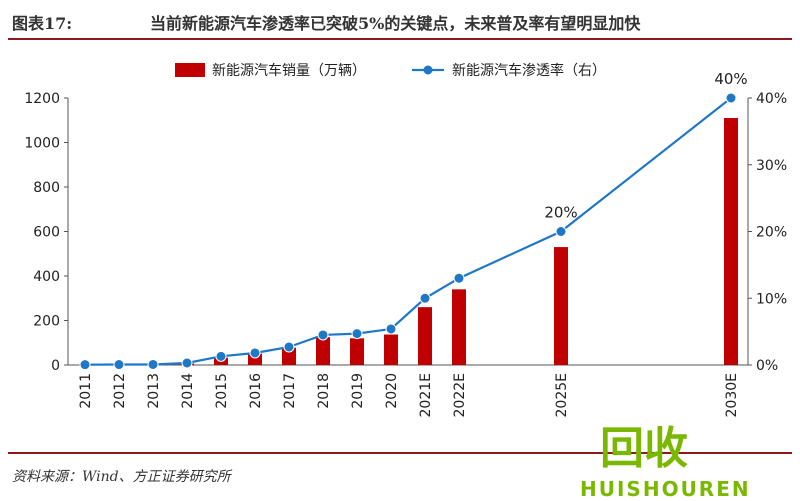  I want to click on figure-header: 图表17: 当前新能源汽车渗透率已突破5%的关键点，未来普及率有望明显加快, so click(400, 20).